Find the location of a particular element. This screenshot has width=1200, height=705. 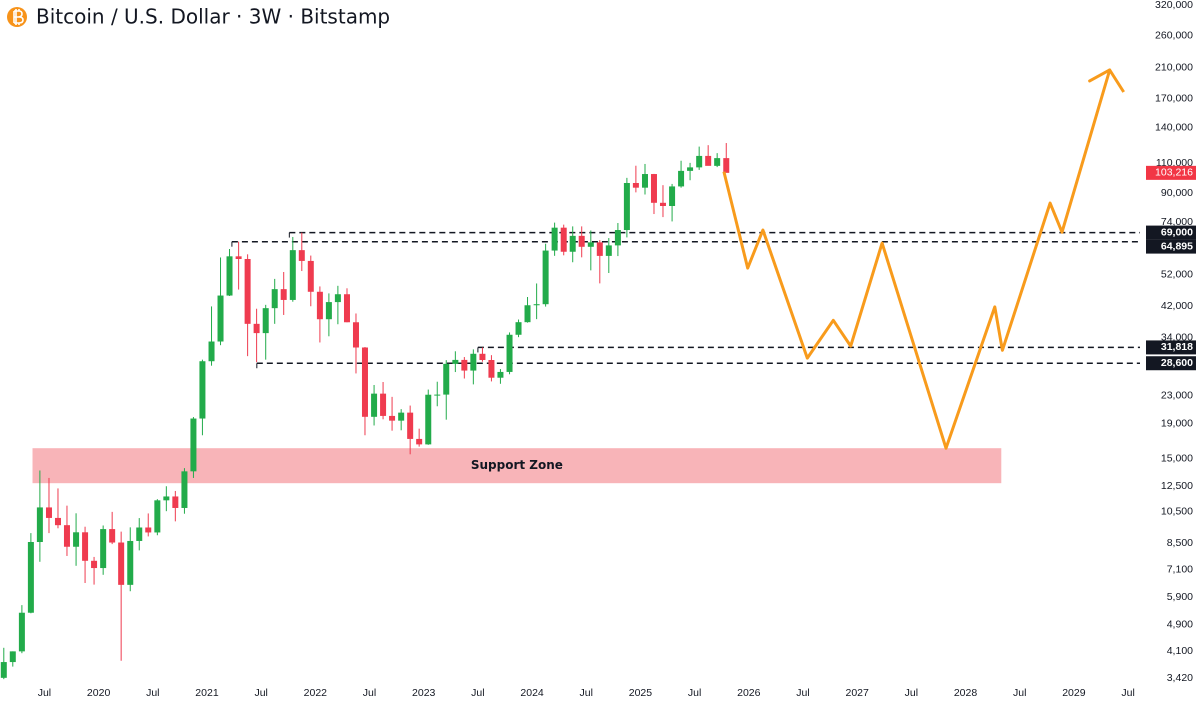

y-tick-label: 15,000 is located at coordinates (1177, 459).